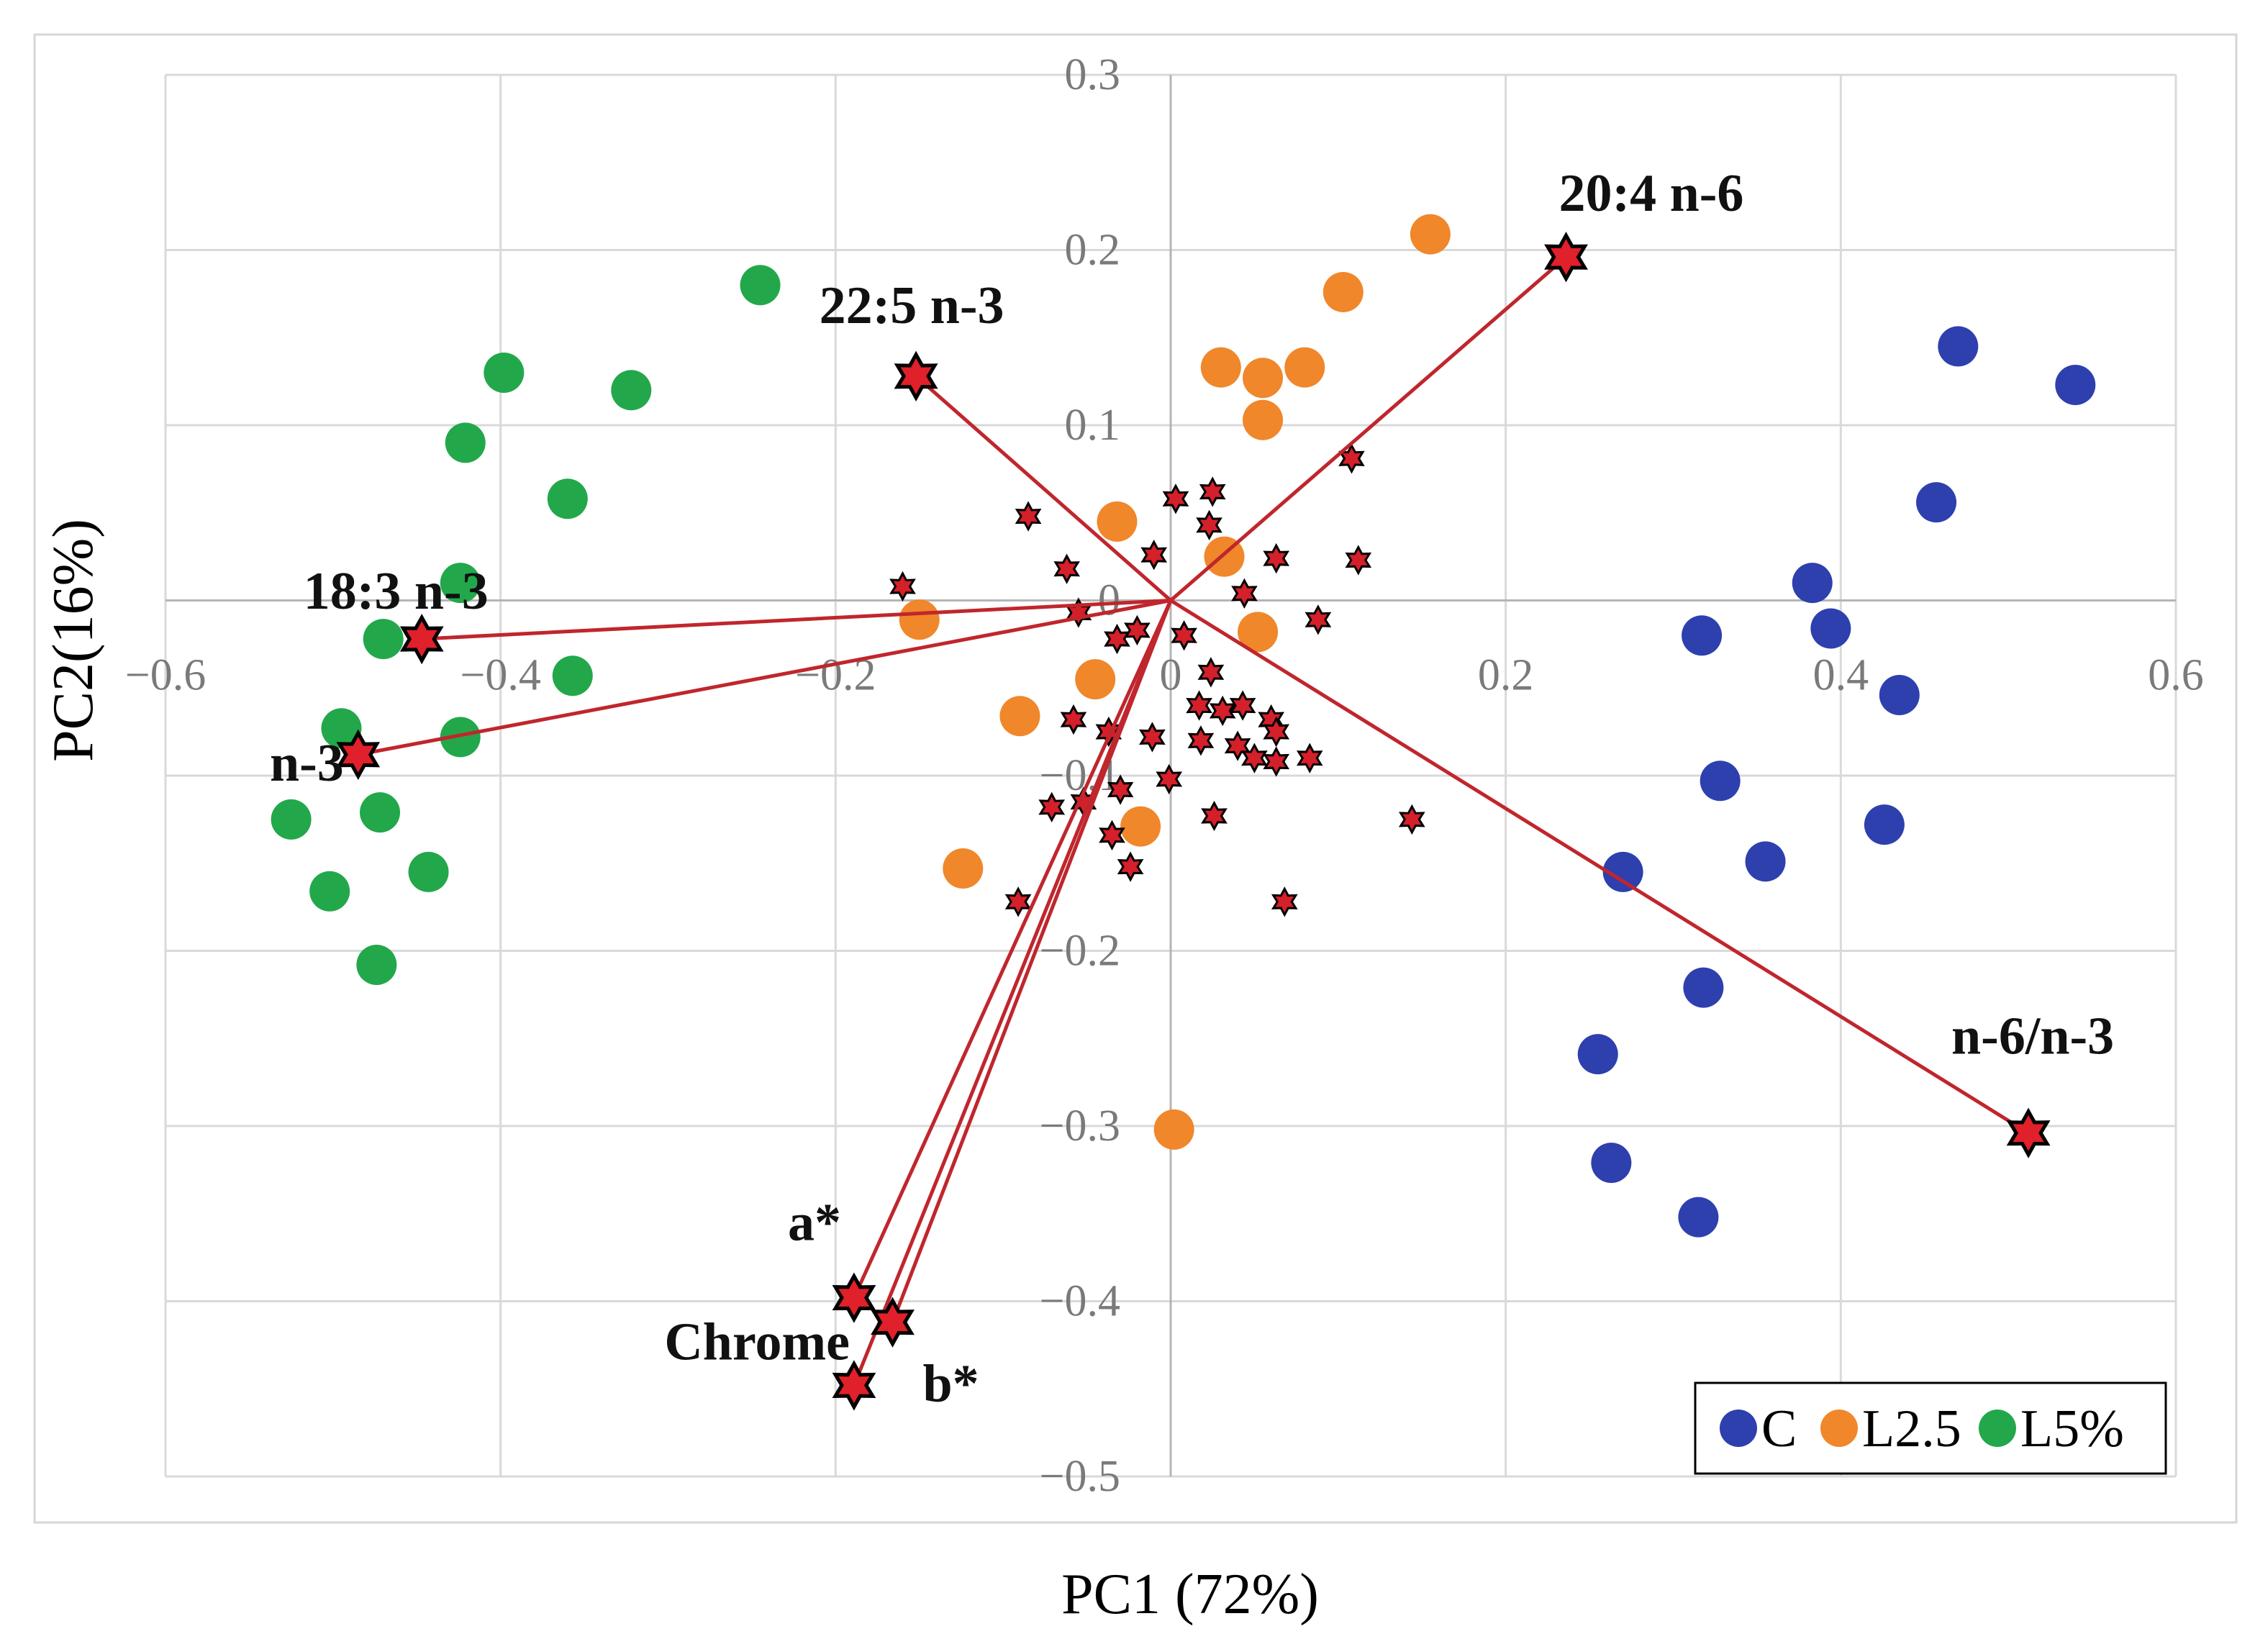 This screenshot has height=1652, width=2255. I want to click on legend-marker-l5, so click(1998, 1428).